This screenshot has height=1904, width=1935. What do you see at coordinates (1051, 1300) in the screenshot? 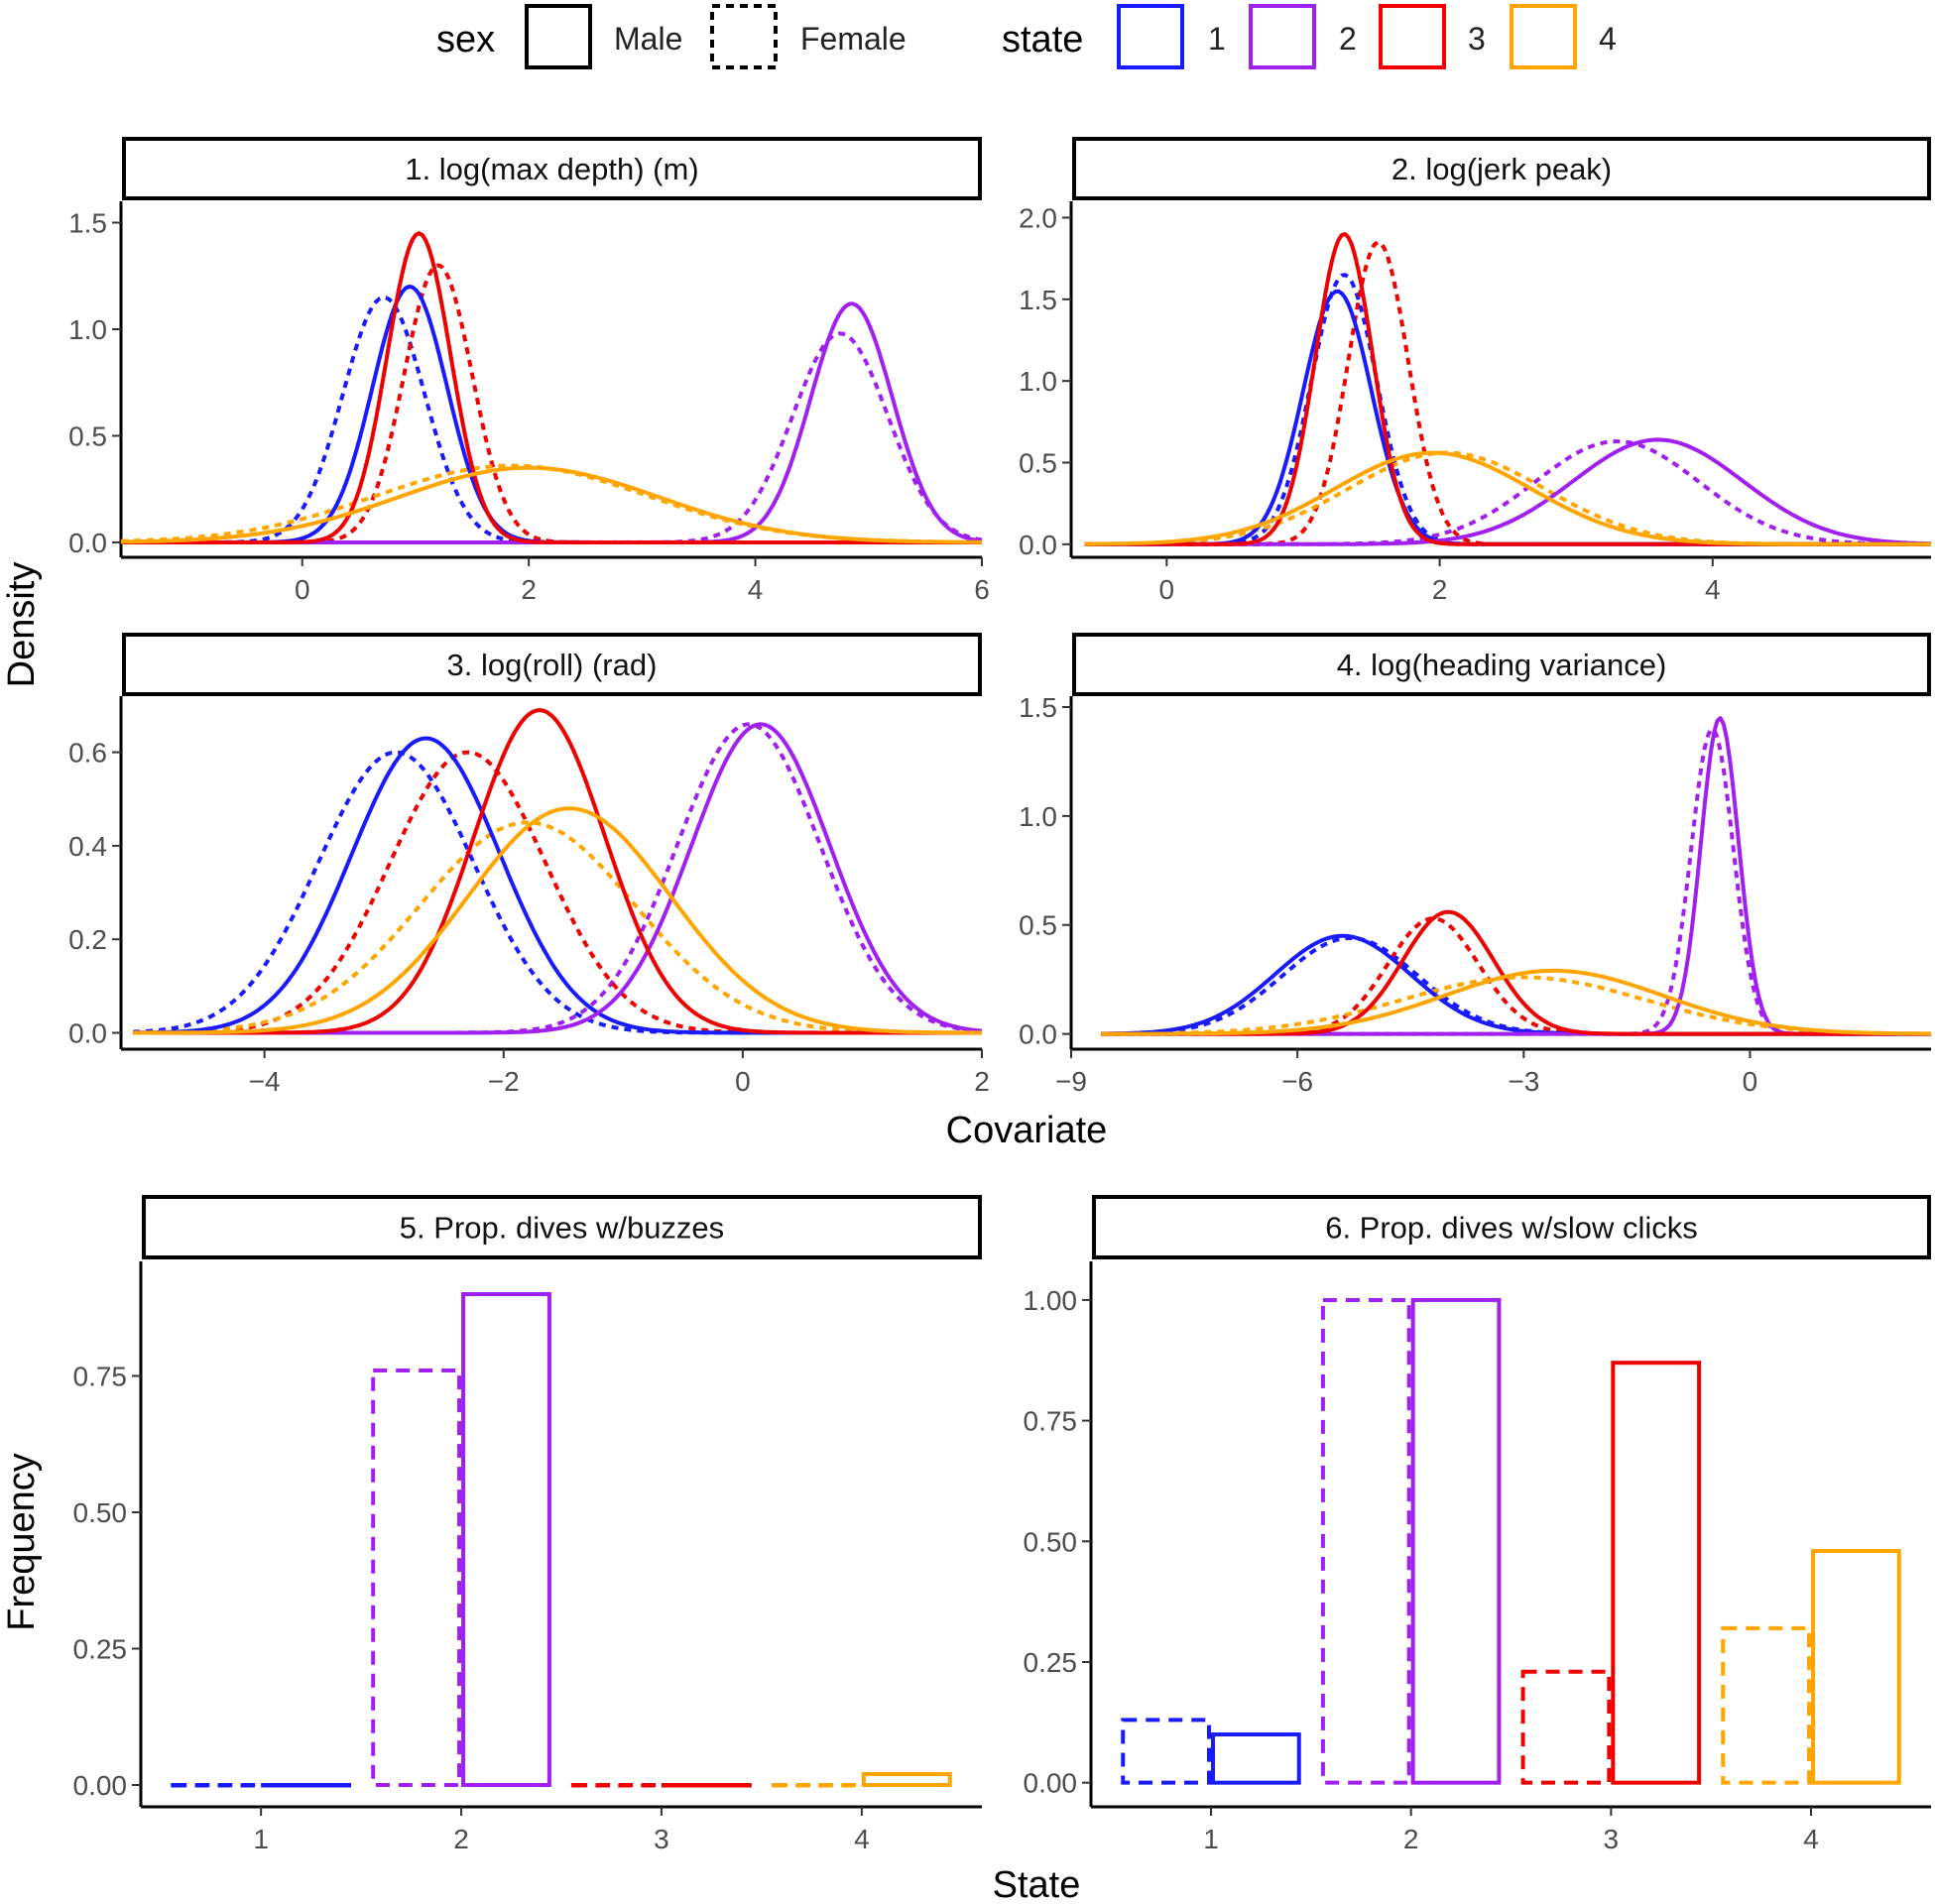
I see `y-tick-label: 1.00` at bounding box center [1051, 1300].